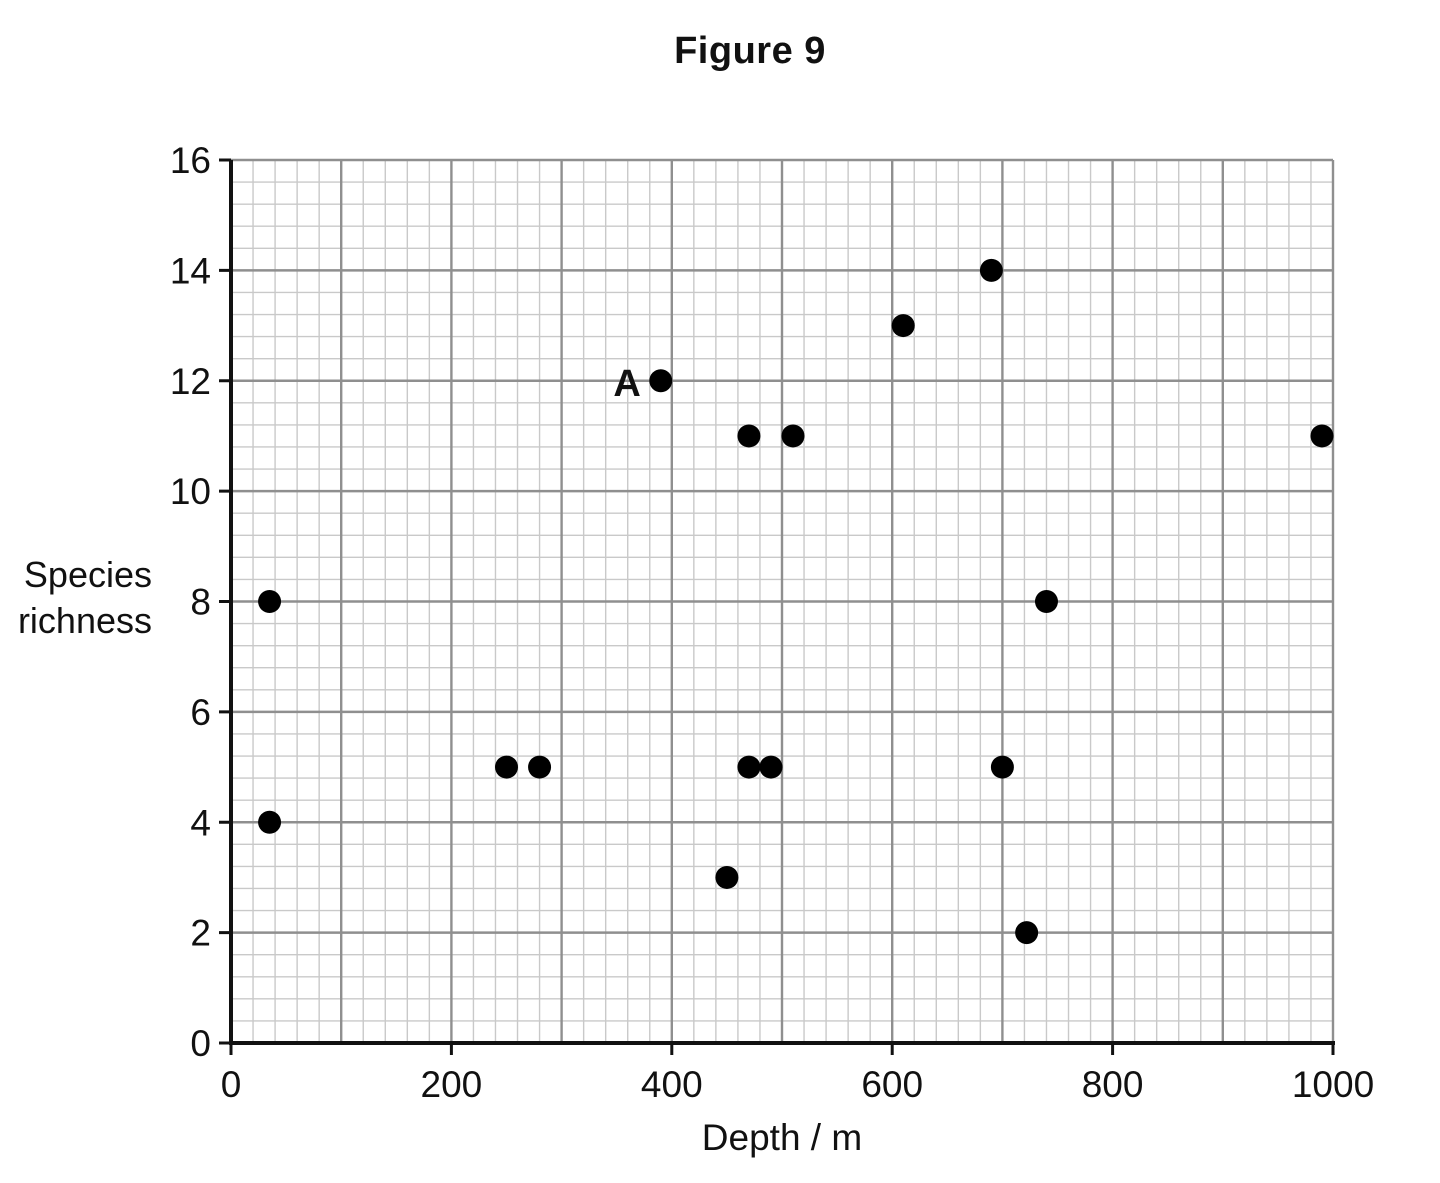 Image resolution: width=1440 pixels, height=1183 pixels. Describe the element at coordinates (1333, 1084) in the screenshot. I see `x-tick-label: 1000` at that location.